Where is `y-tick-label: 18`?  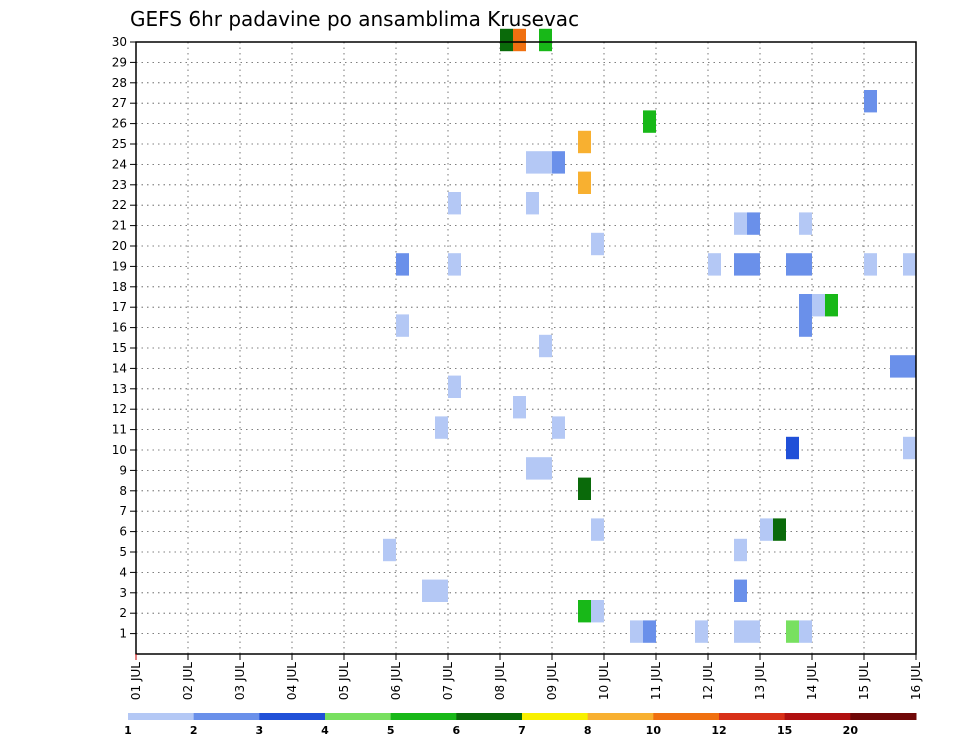
y-tick-label: 18 is located at coordinates (119, 287).